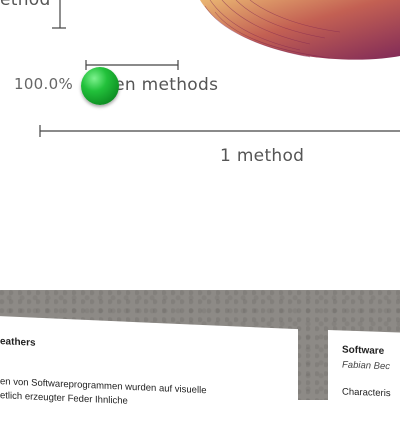 This screenshot has height=429, width=400. I want to click on method-label-top: ethod, so click(25, 5).